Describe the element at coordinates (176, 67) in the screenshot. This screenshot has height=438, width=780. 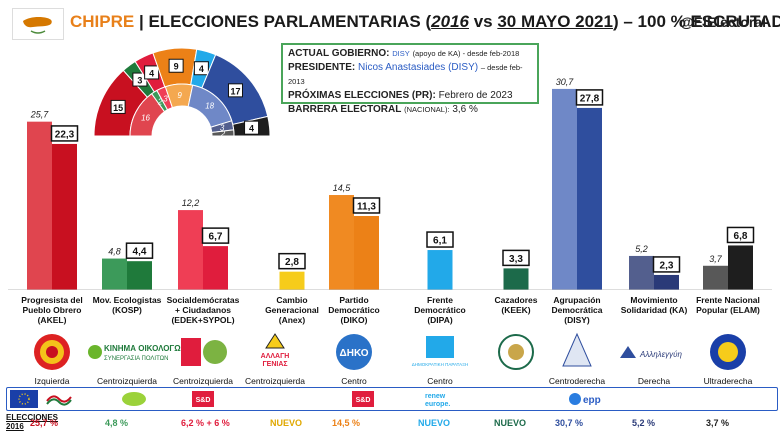
I see `seat-label-2021: 9` at that location.